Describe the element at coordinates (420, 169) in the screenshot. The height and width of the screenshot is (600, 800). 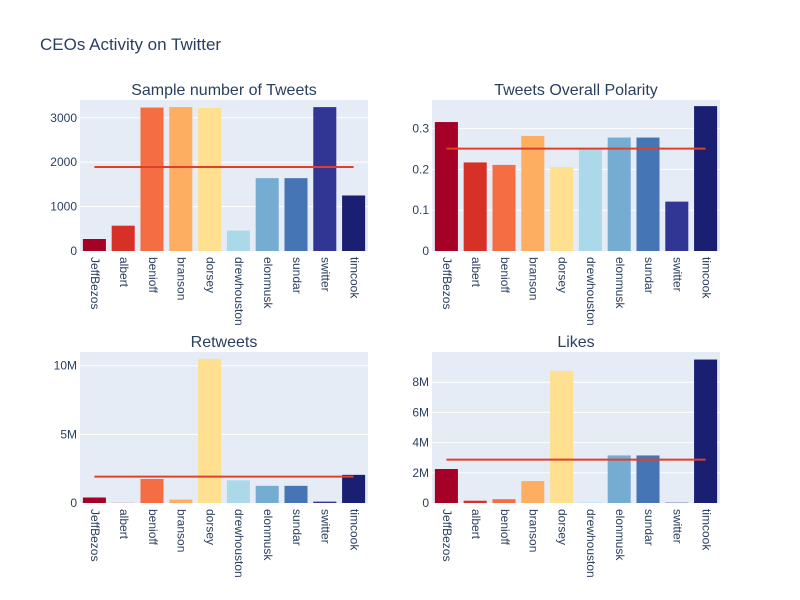
I see `y-tick-label: 0.2` at that location.